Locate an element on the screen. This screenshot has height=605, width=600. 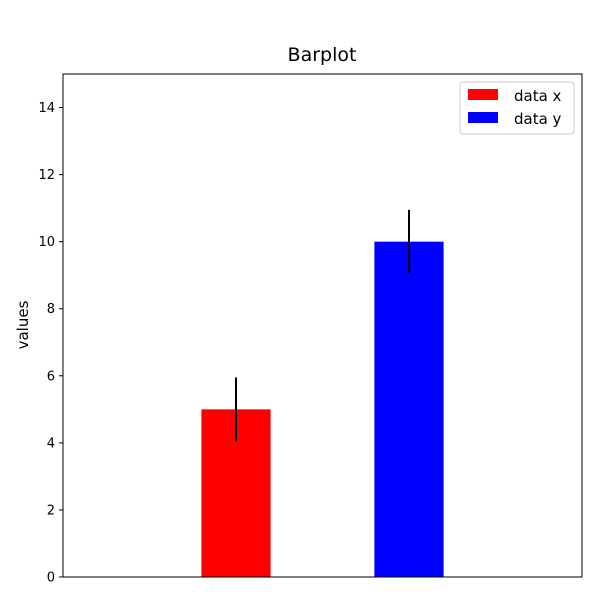
errorbars-layer is located at coordinates (322, 325).